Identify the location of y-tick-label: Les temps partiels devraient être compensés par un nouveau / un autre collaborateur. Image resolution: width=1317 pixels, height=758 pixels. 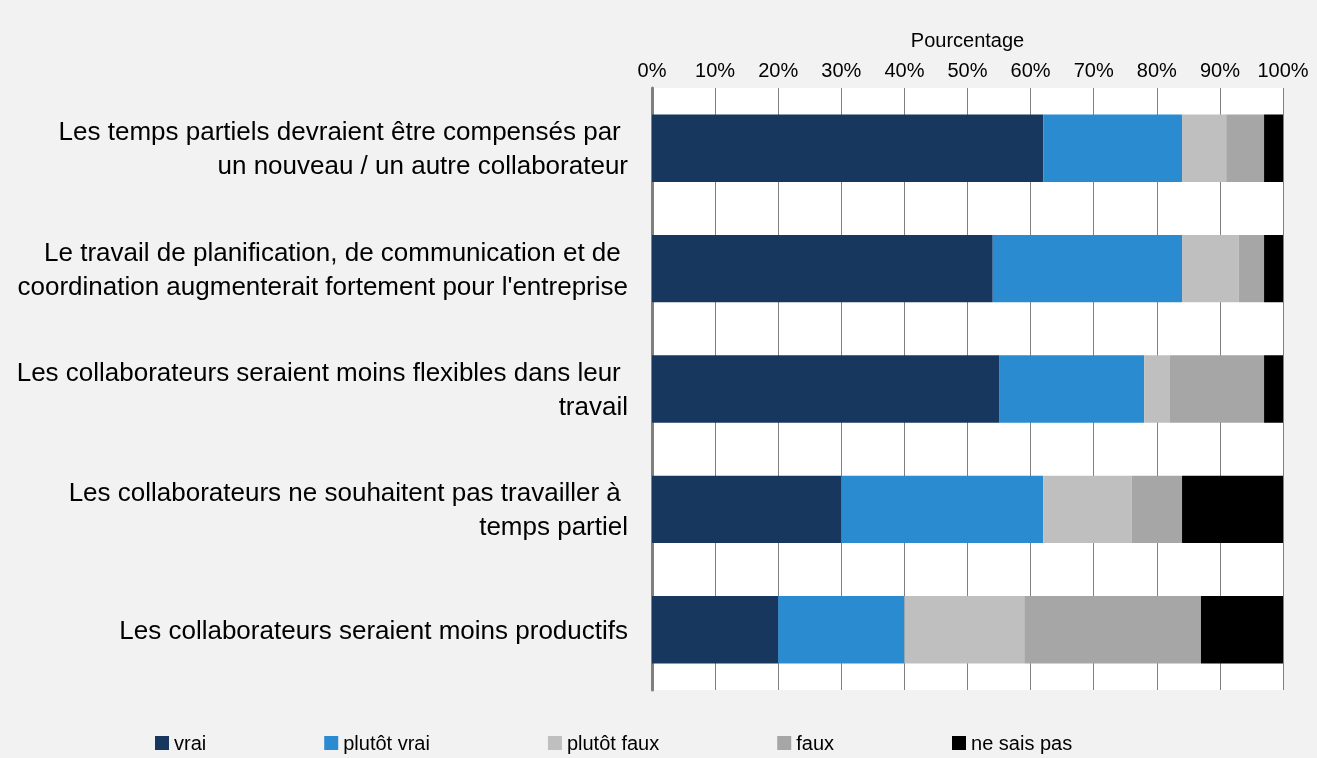
(343, 148).